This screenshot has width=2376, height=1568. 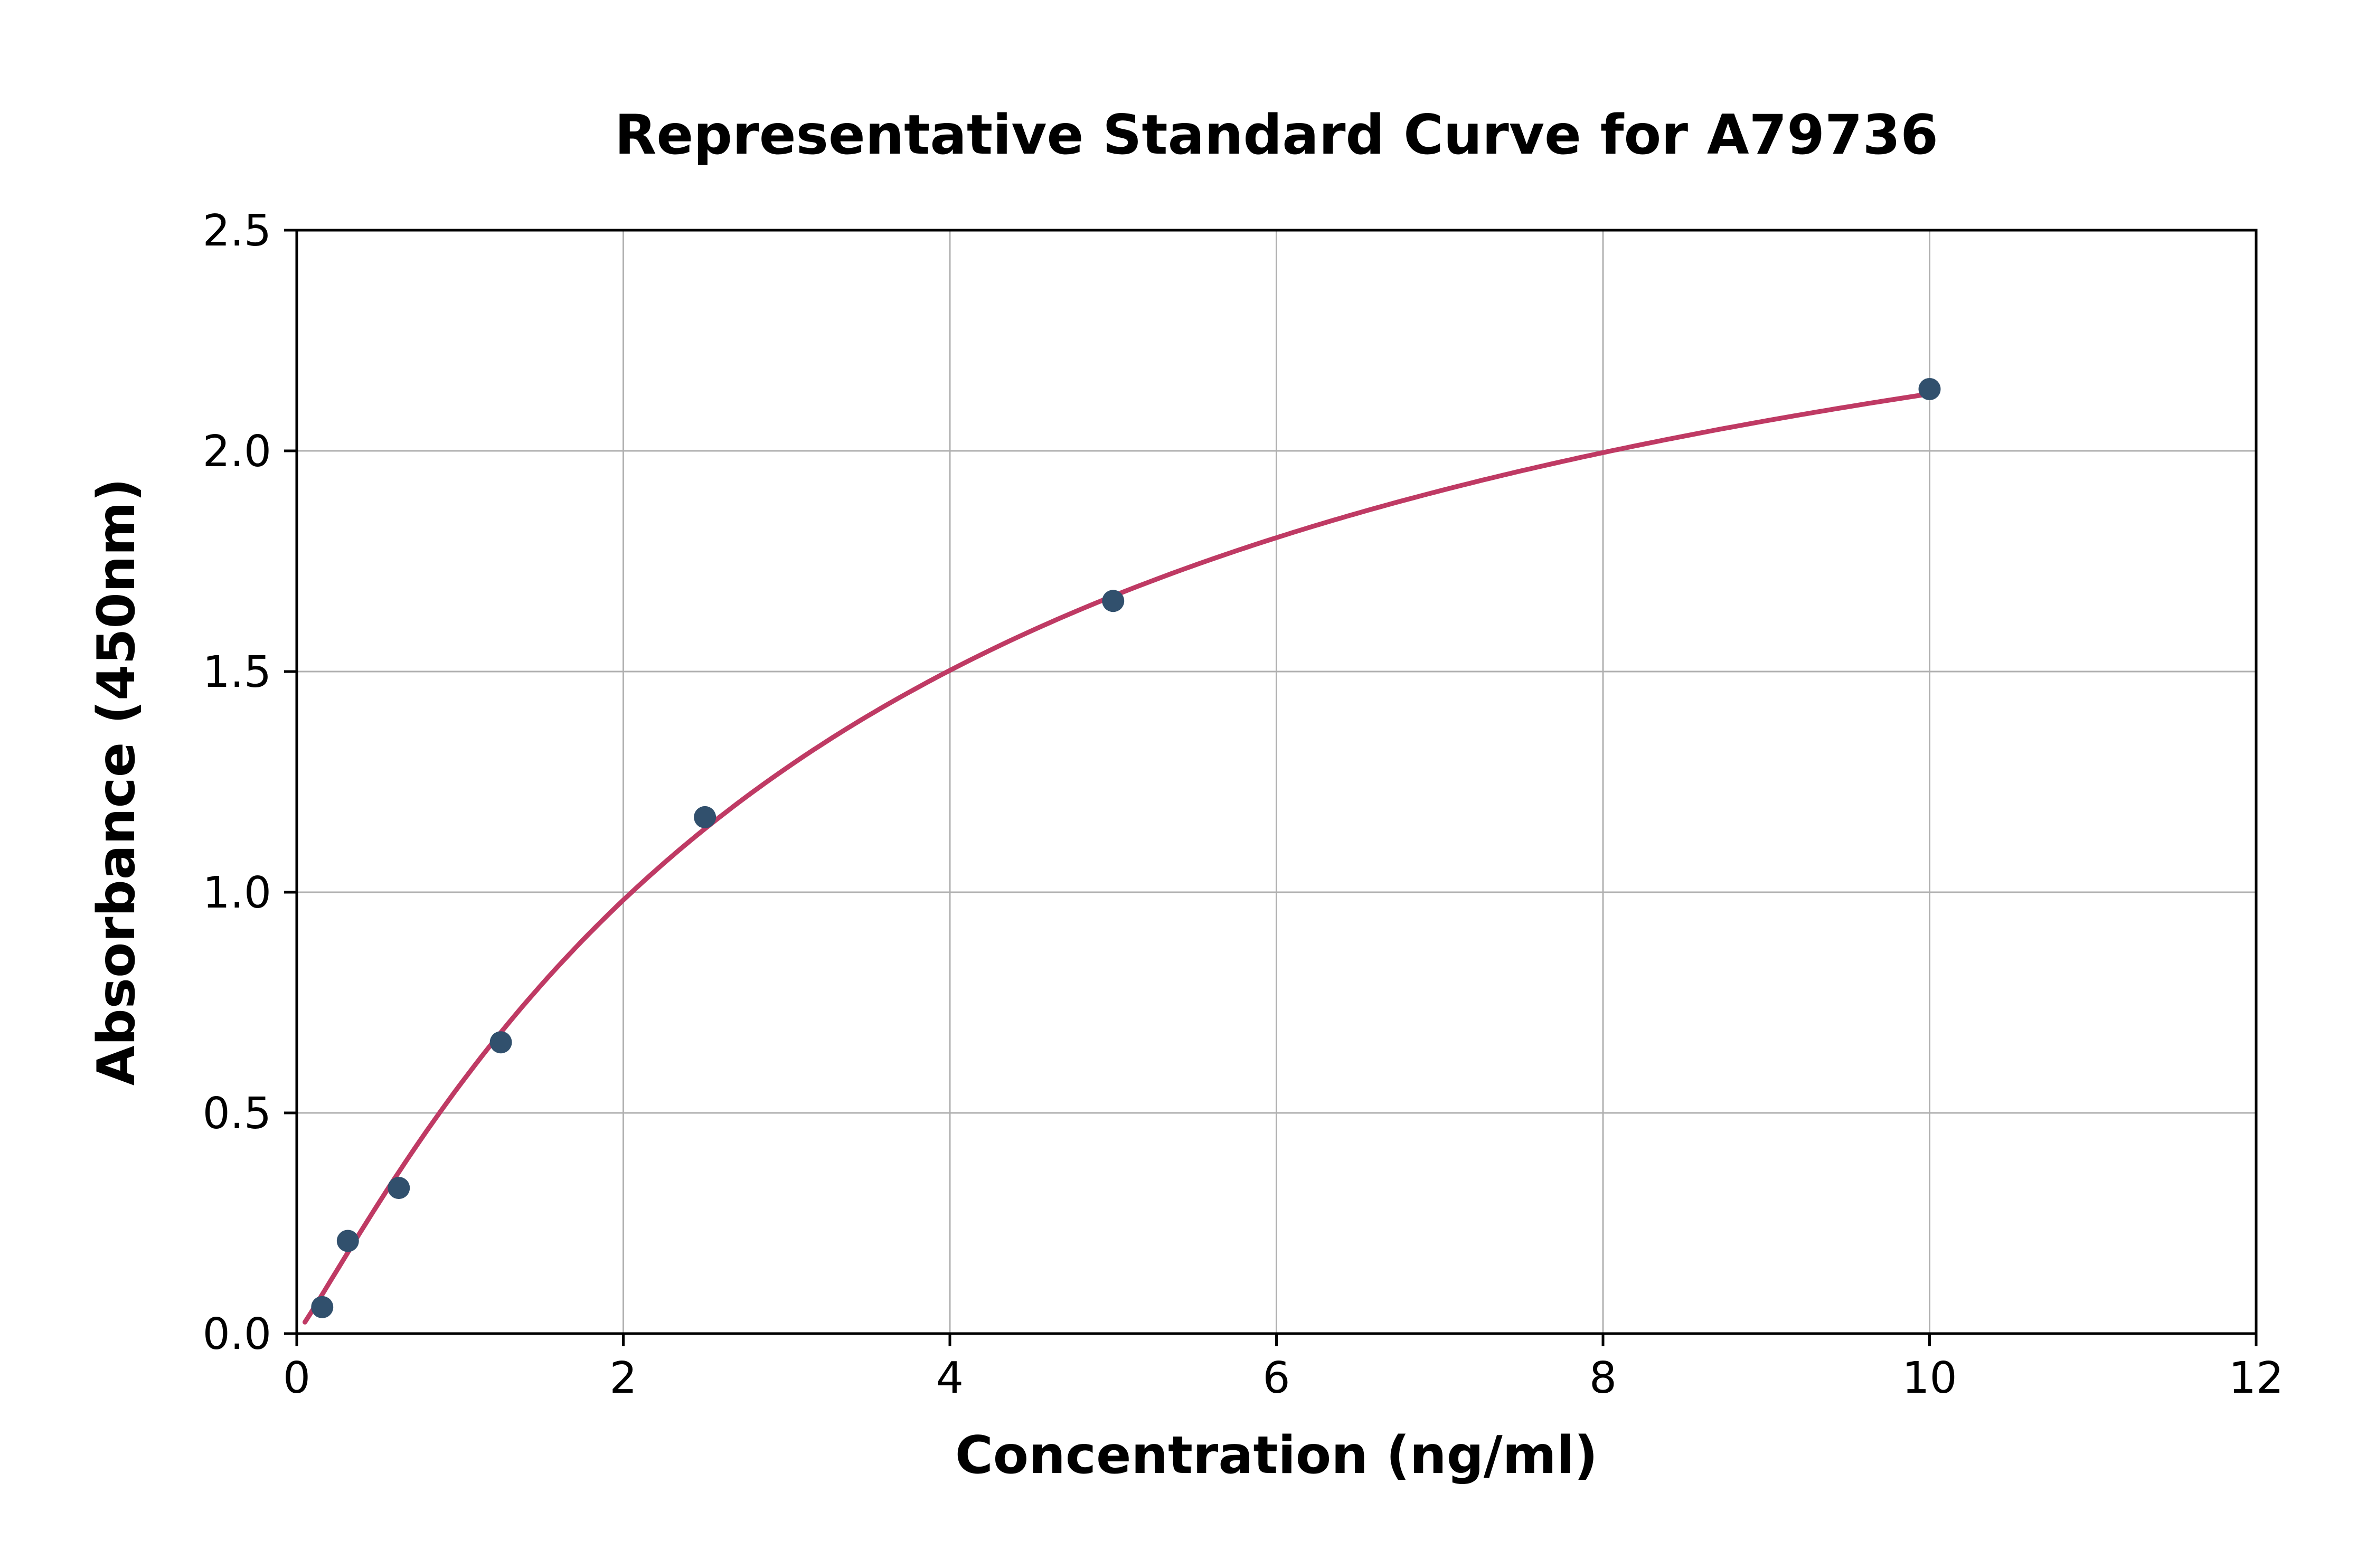 What do you see at coordinates (297, 1378) in the screenshot?
I see `x-tick-label: 0` at bounding box center [297, 1378].